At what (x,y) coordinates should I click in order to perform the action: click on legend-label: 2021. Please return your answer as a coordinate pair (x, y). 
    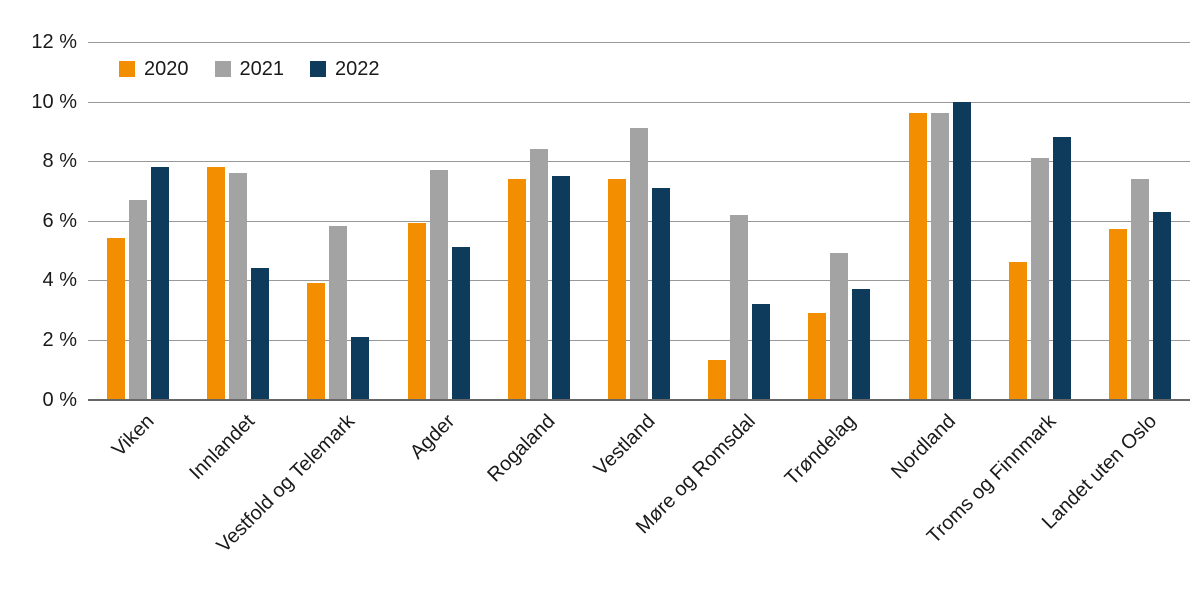
    Looking at the image, I should click on (262, 69).